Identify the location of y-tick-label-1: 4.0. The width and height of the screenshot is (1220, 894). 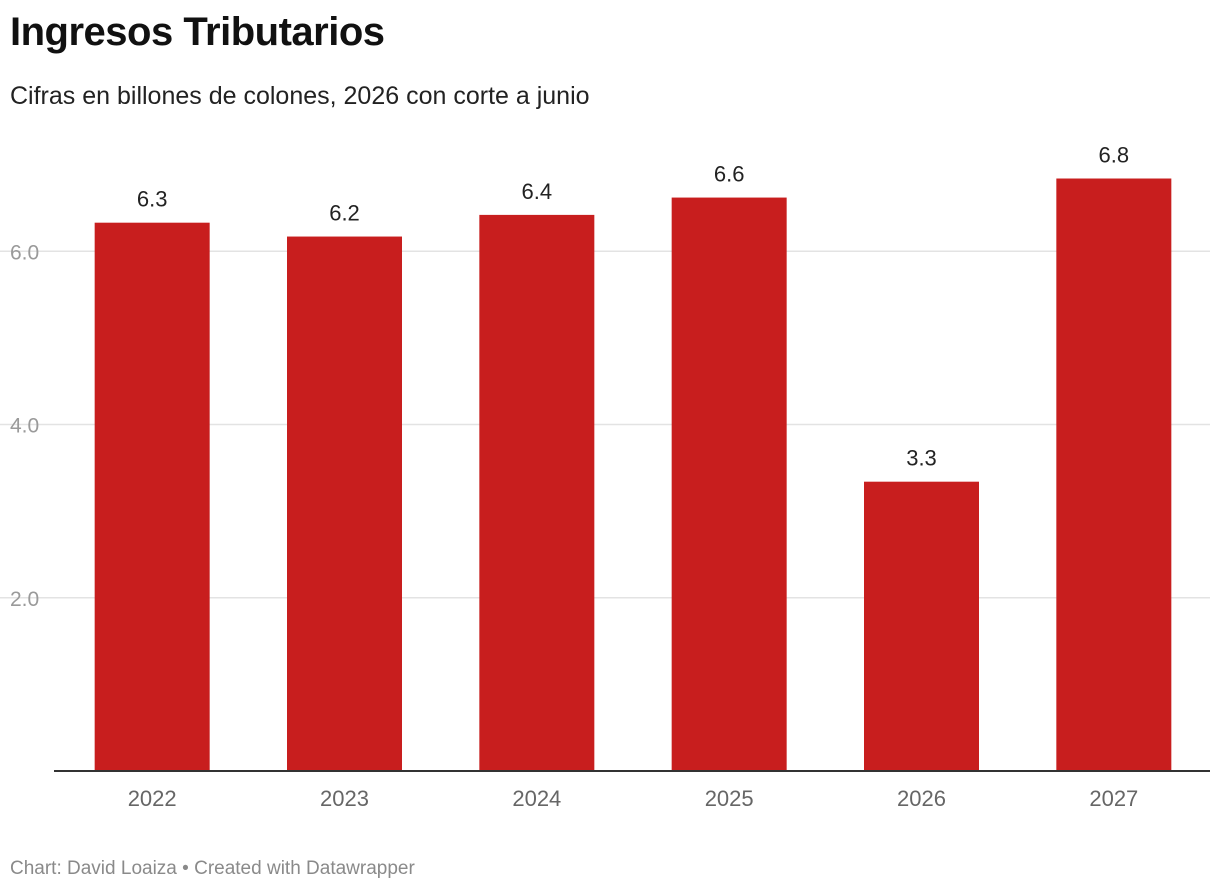
(24, 426).